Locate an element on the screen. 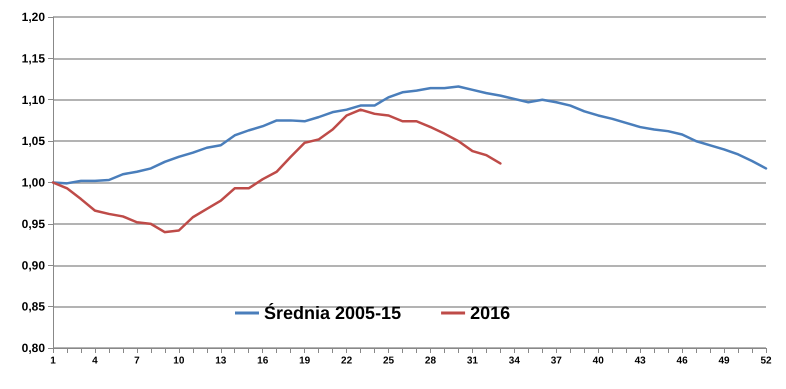 The image size is (786, 389). x-tick-label: 1 is located at coordinates (53, 361).